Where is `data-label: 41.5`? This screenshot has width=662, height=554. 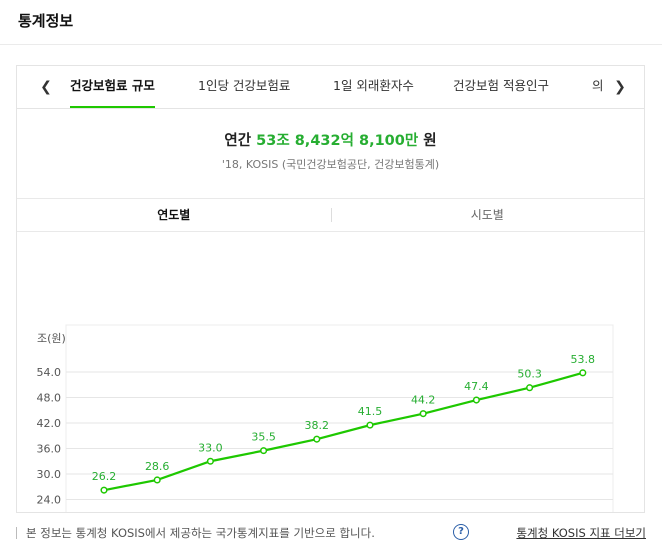
data-label: 41.5 is located at coordinates (370, 411).